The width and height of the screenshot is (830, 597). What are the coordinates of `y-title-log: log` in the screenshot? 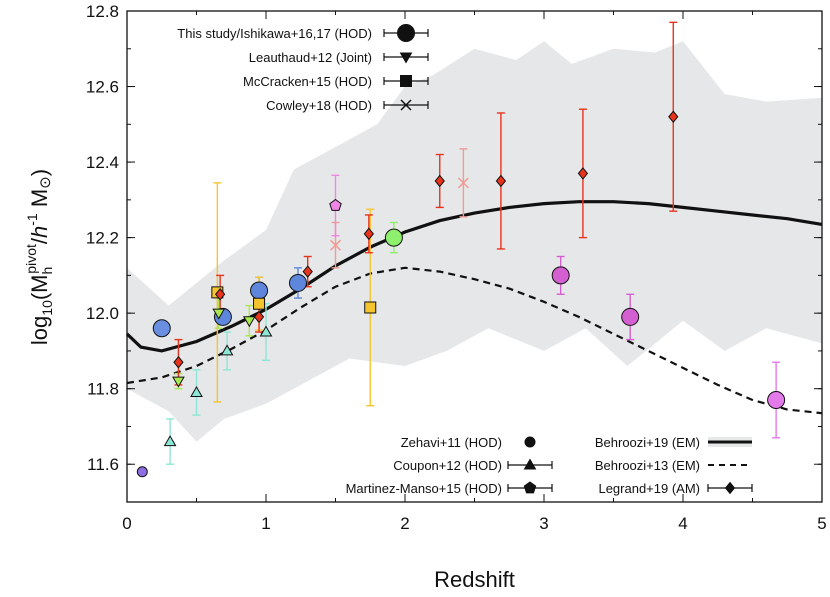 It's located at (39, 330).